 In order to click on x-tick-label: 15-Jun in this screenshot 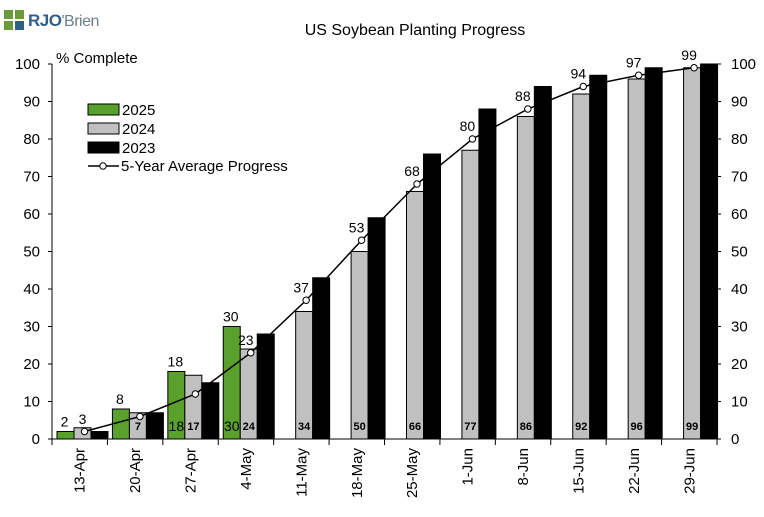, I will do `click(578, 471)`.